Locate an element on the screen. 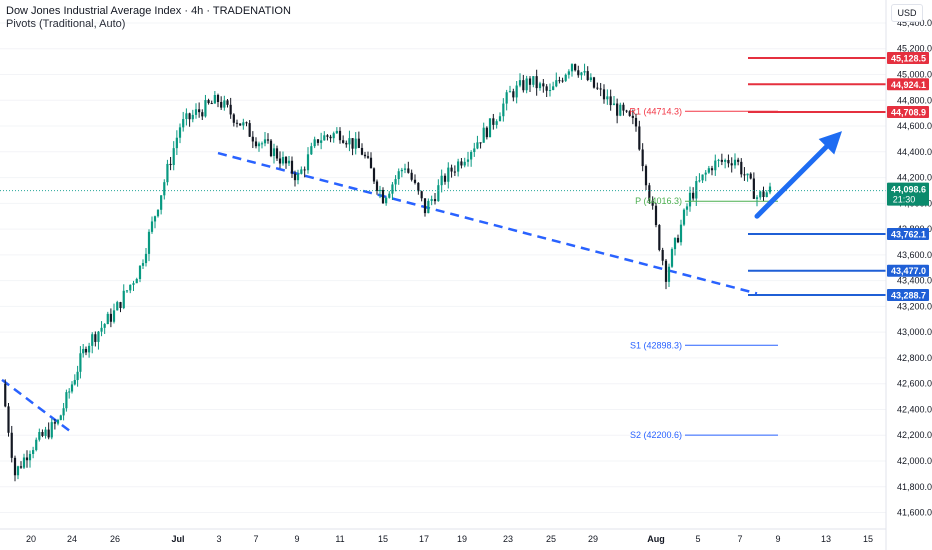  bullish-arrow is located at coordinates (791, 181).